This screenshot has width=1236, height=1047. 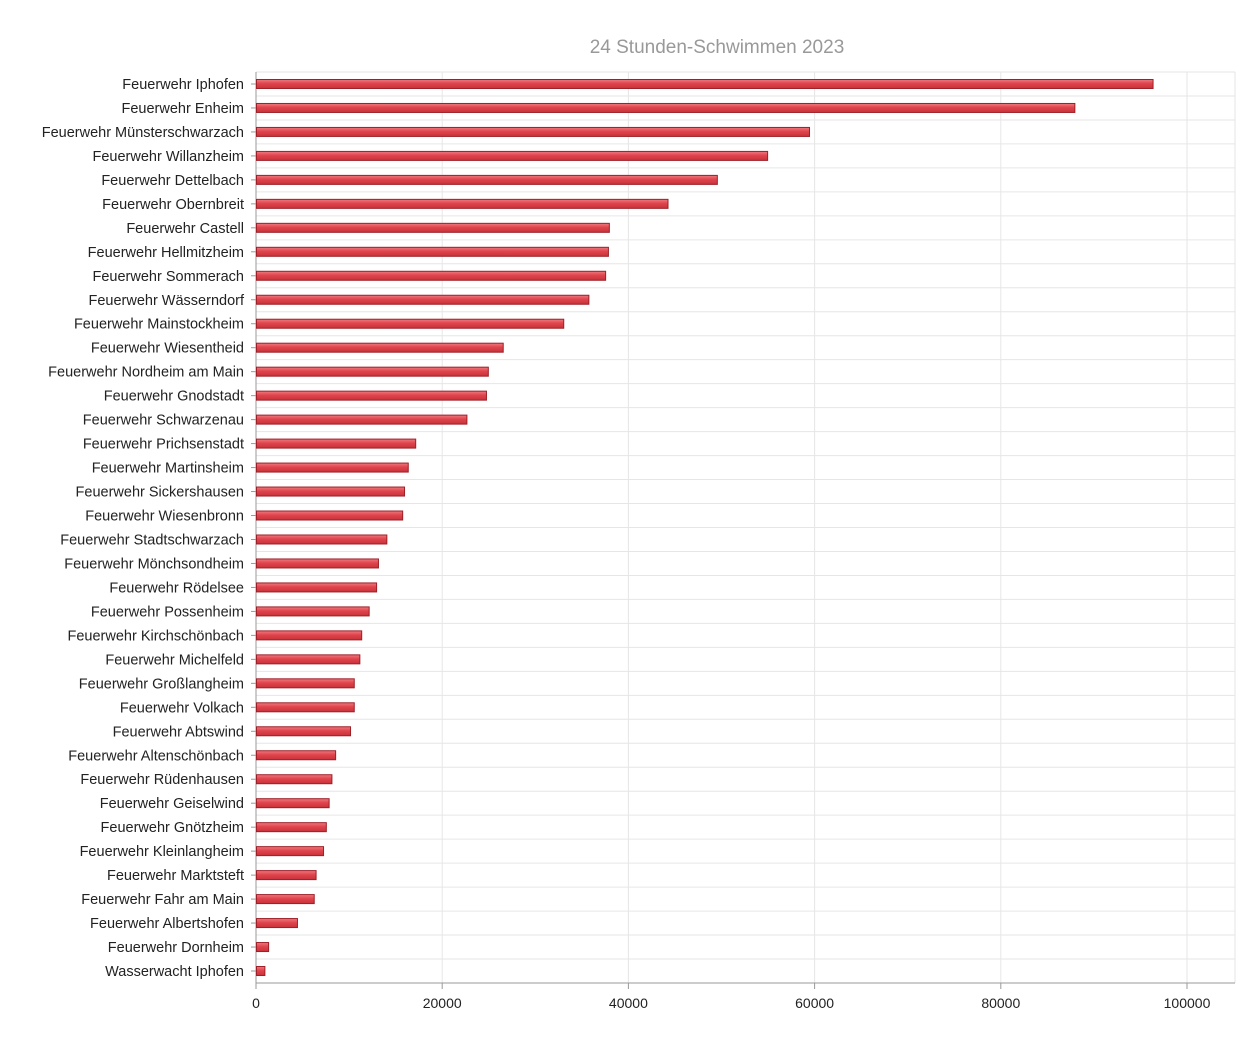 I want to click on category-label: Feuerwehr Geiselwind, so click(x=172, y=804).